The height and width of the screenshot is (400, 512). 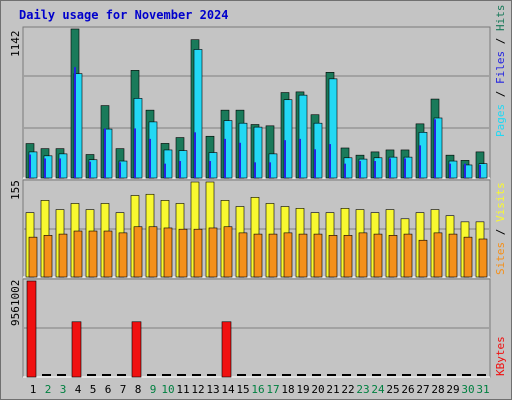 What do you see at coordinates (287, 389) in the screenshot?
I see `x-label-day-18: 18` at bounding box center [287, 389].